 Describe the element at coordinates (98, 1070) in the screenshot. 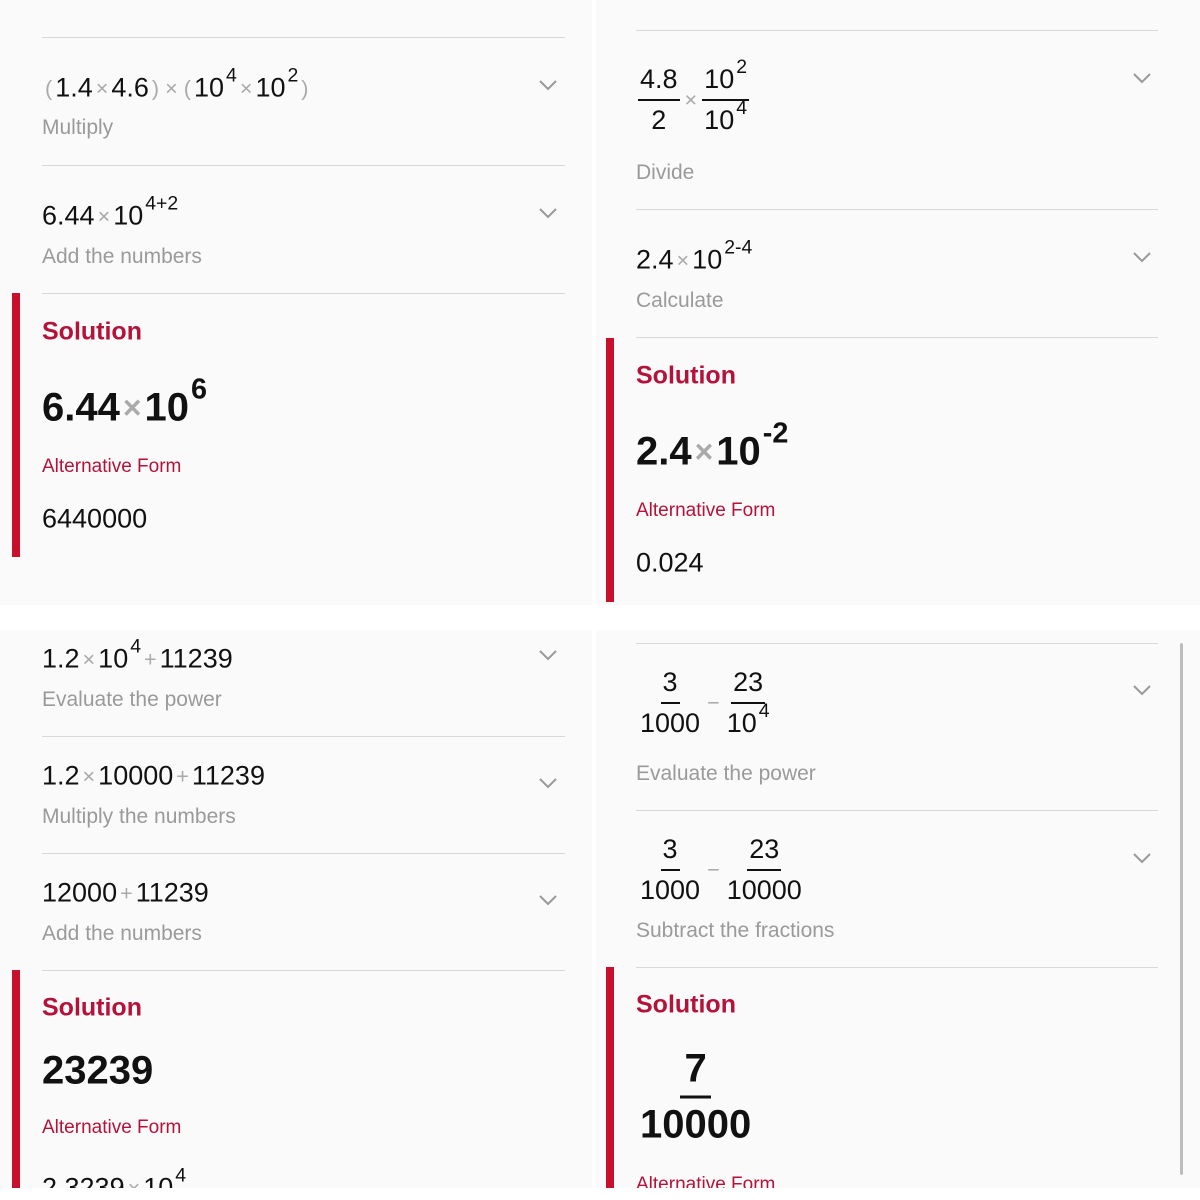

I see `math-text: 23239` at that location.